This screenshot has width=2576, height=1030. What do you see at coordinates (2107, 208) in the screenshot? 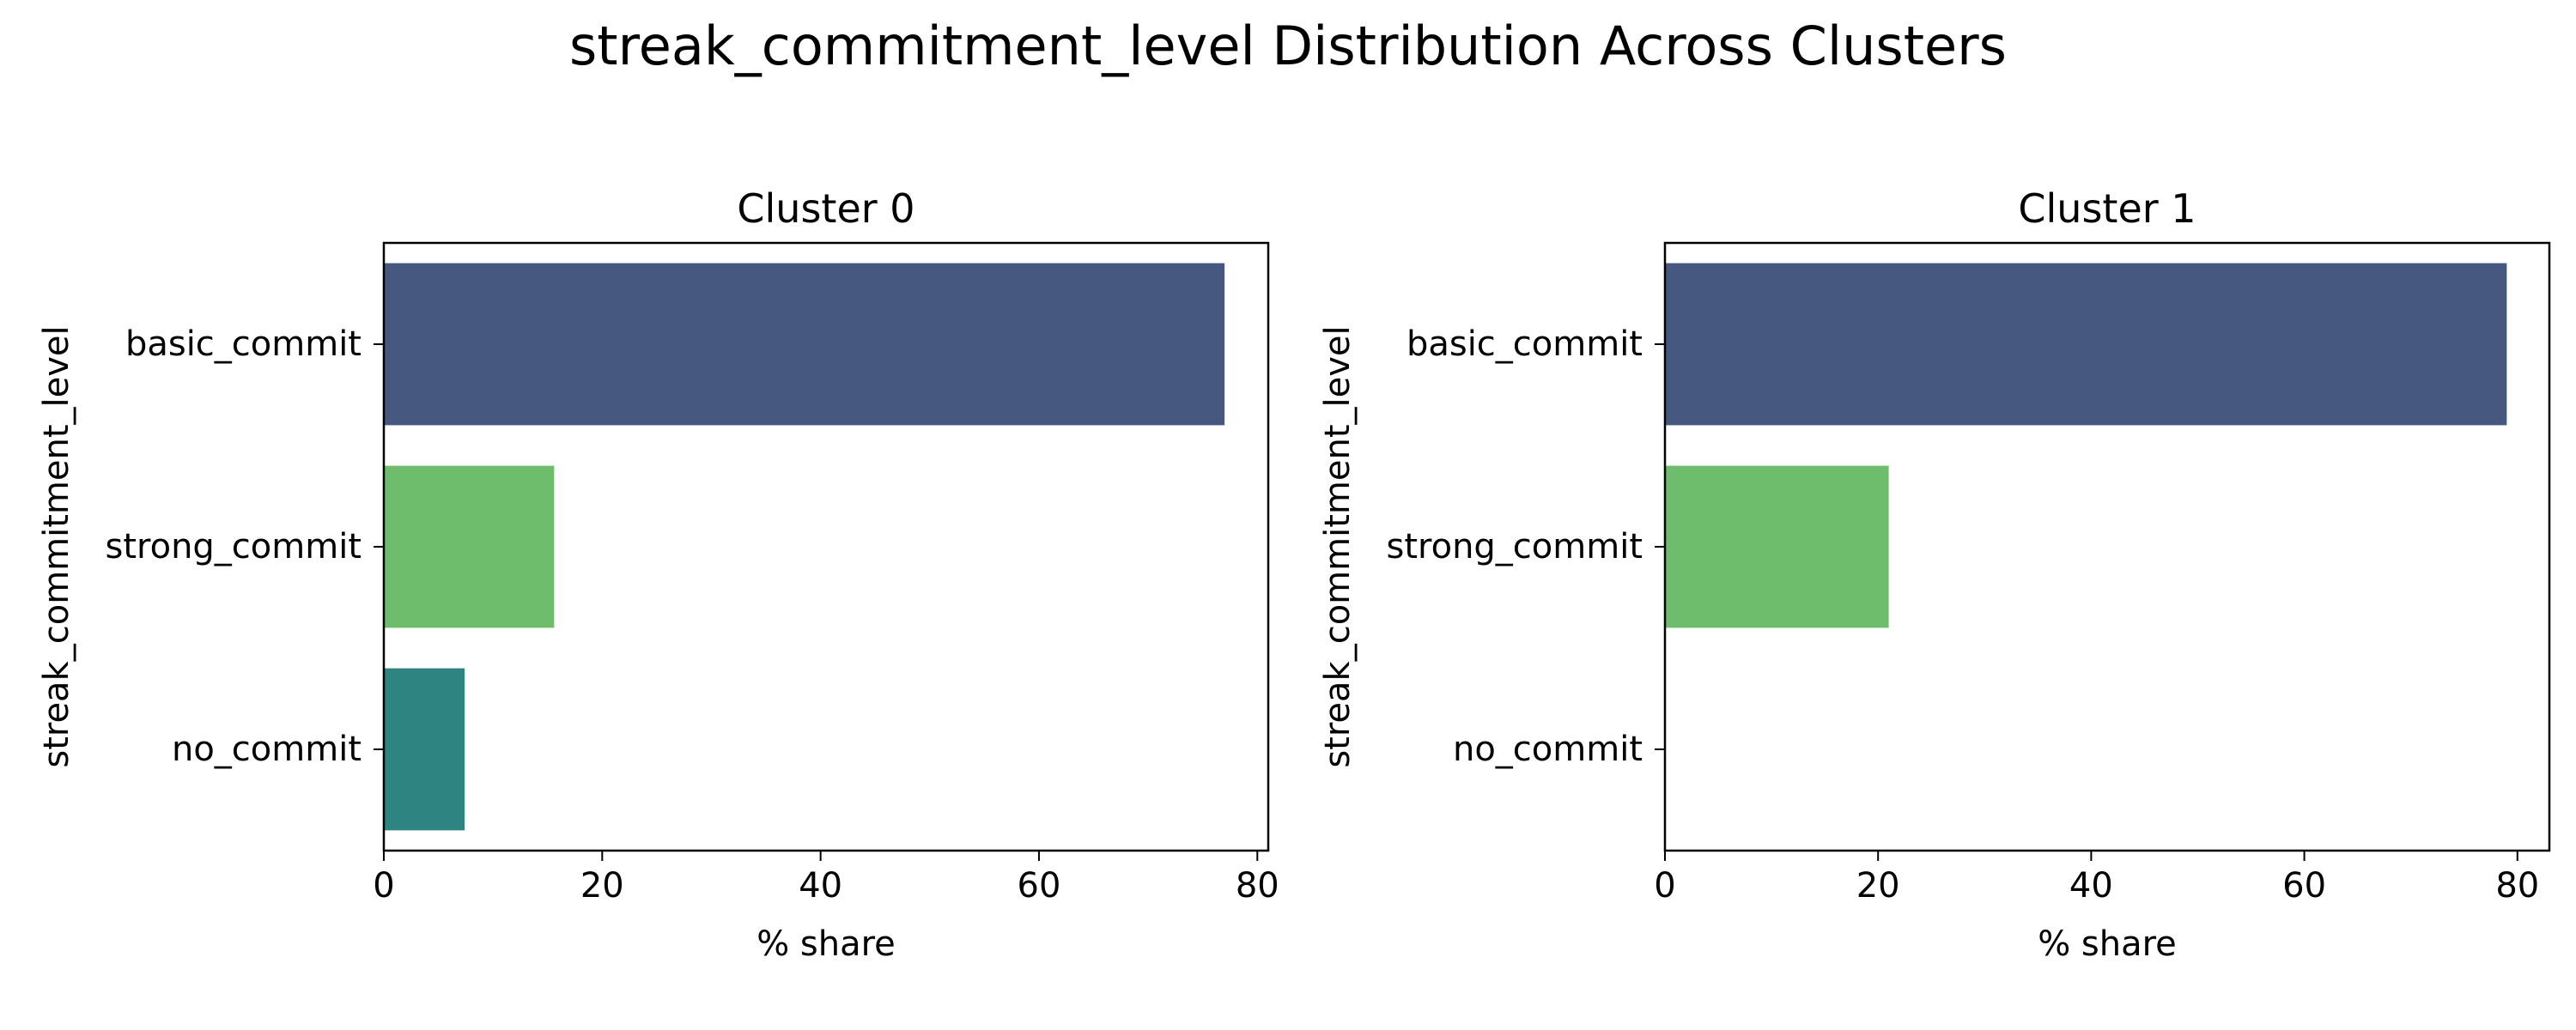
I see `panel-title: Cluster 1` at bounding box center [2107, 208].